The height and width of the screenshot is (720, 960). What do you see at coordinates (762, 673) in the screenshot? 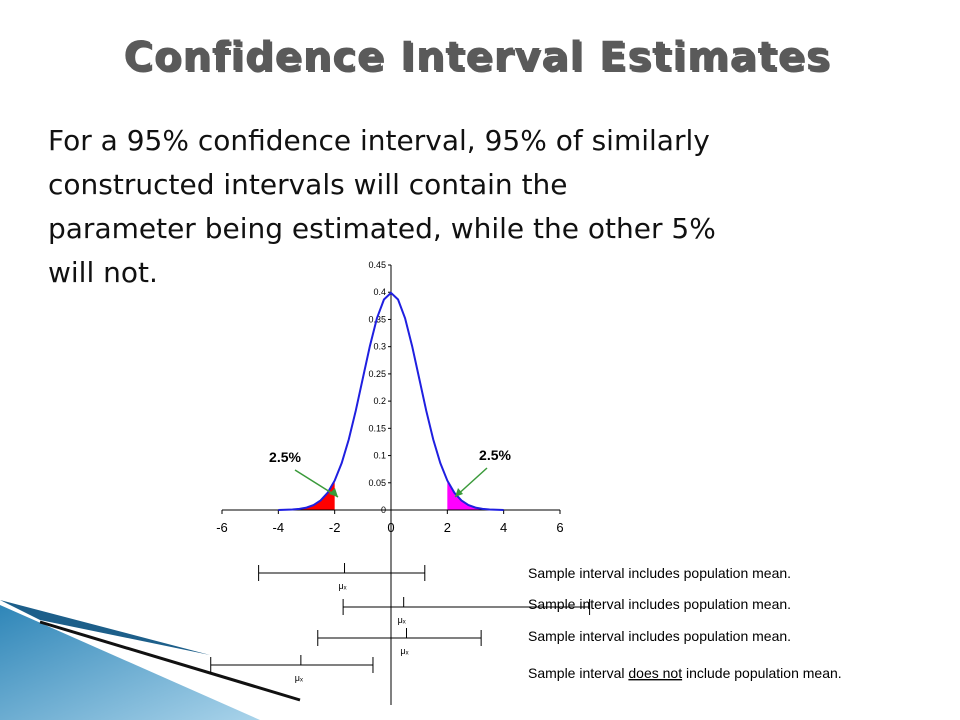
I see `description-part: include population mean.` at bounding box center [762, 673].